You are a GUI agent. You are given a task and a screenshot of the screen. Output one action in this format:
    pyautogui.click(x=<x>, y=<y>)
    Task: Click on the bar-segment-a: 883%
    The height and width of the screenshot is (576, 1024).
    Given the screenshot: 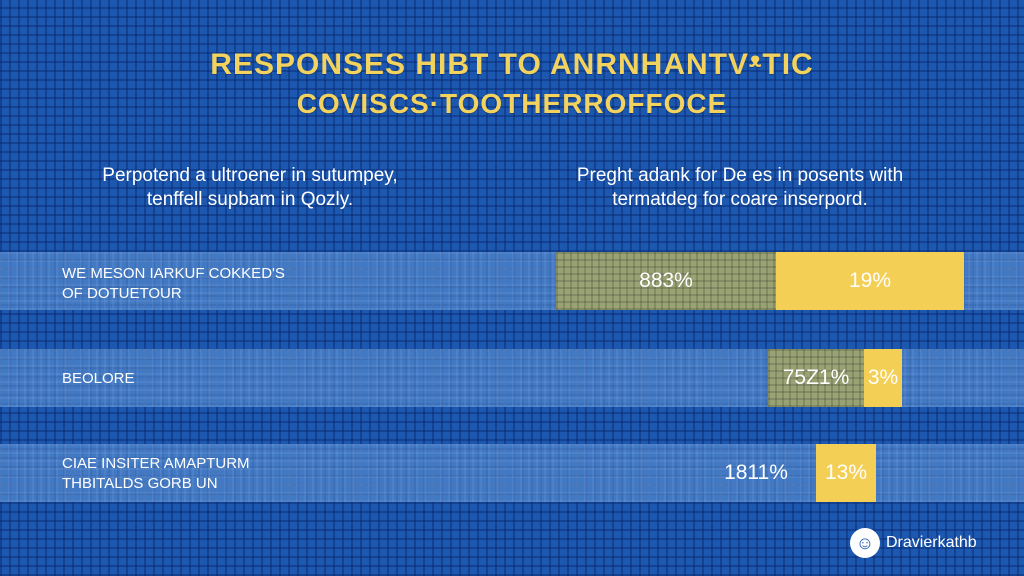 What is the action you would take?
    pyautogui.click(x=666, y=281)
    